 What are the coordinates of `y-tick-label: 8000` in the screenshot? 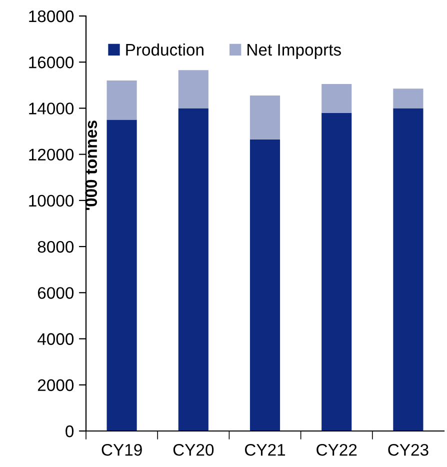 It's located at (56, 246).